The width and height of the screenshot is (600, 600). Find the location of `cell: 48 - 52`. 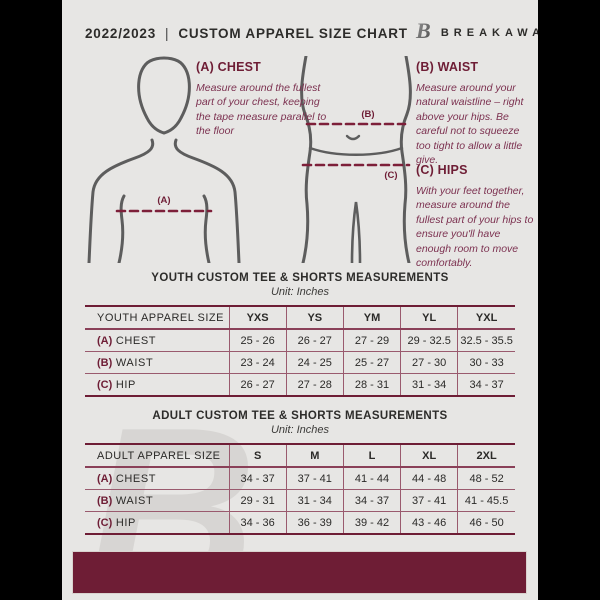

cell: 48 - 52 is located at coordinates (486, 478).